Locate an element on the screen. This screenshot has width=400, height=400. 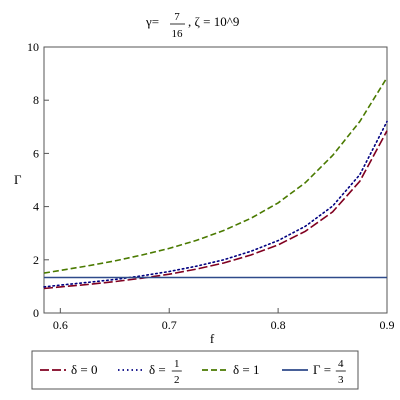
legend-item-1: δ = 1 2 is located at coordinates (150, 372).